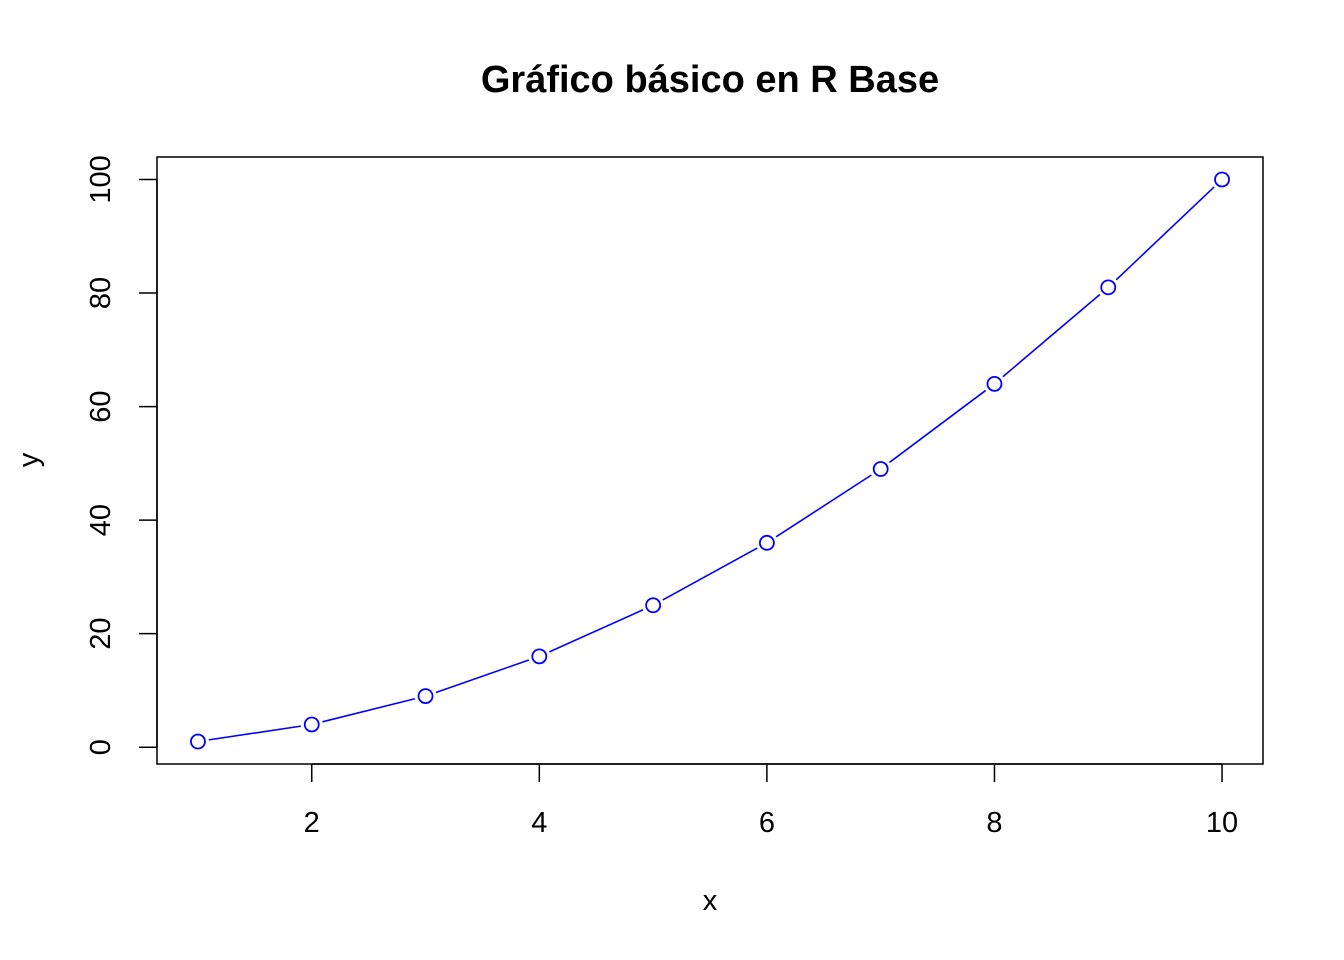 The image size is (1344, 960). Describe the element at coordinates (1222, 823) in the screenshot. I see `x-tick-label: 10` at that location.